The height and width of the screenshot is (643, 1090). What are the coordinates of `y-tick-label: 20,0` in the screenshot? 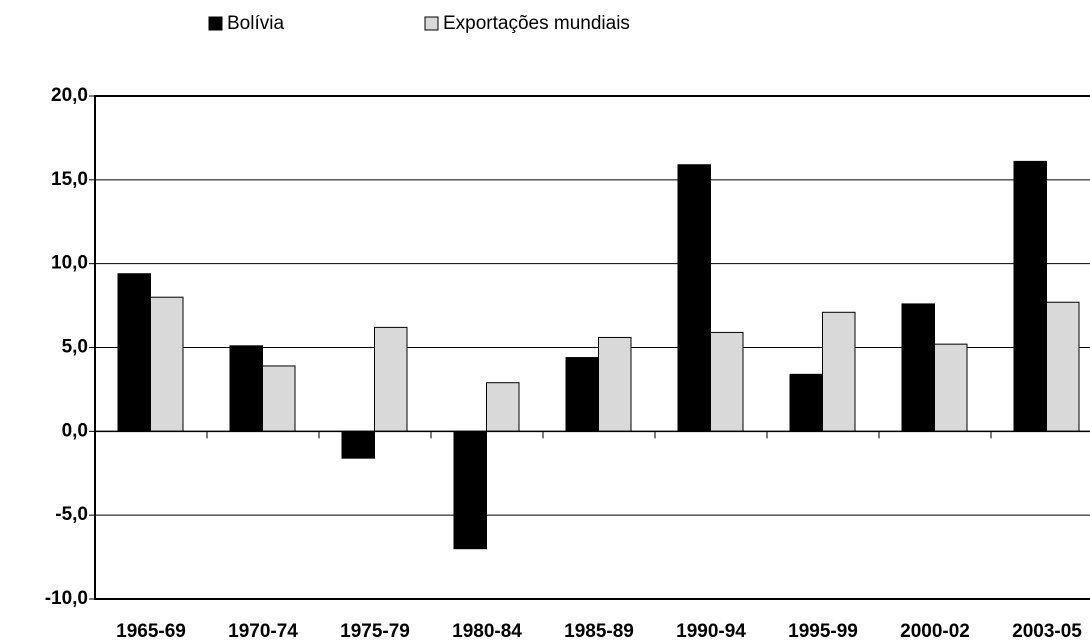 It's located at (69, 95).